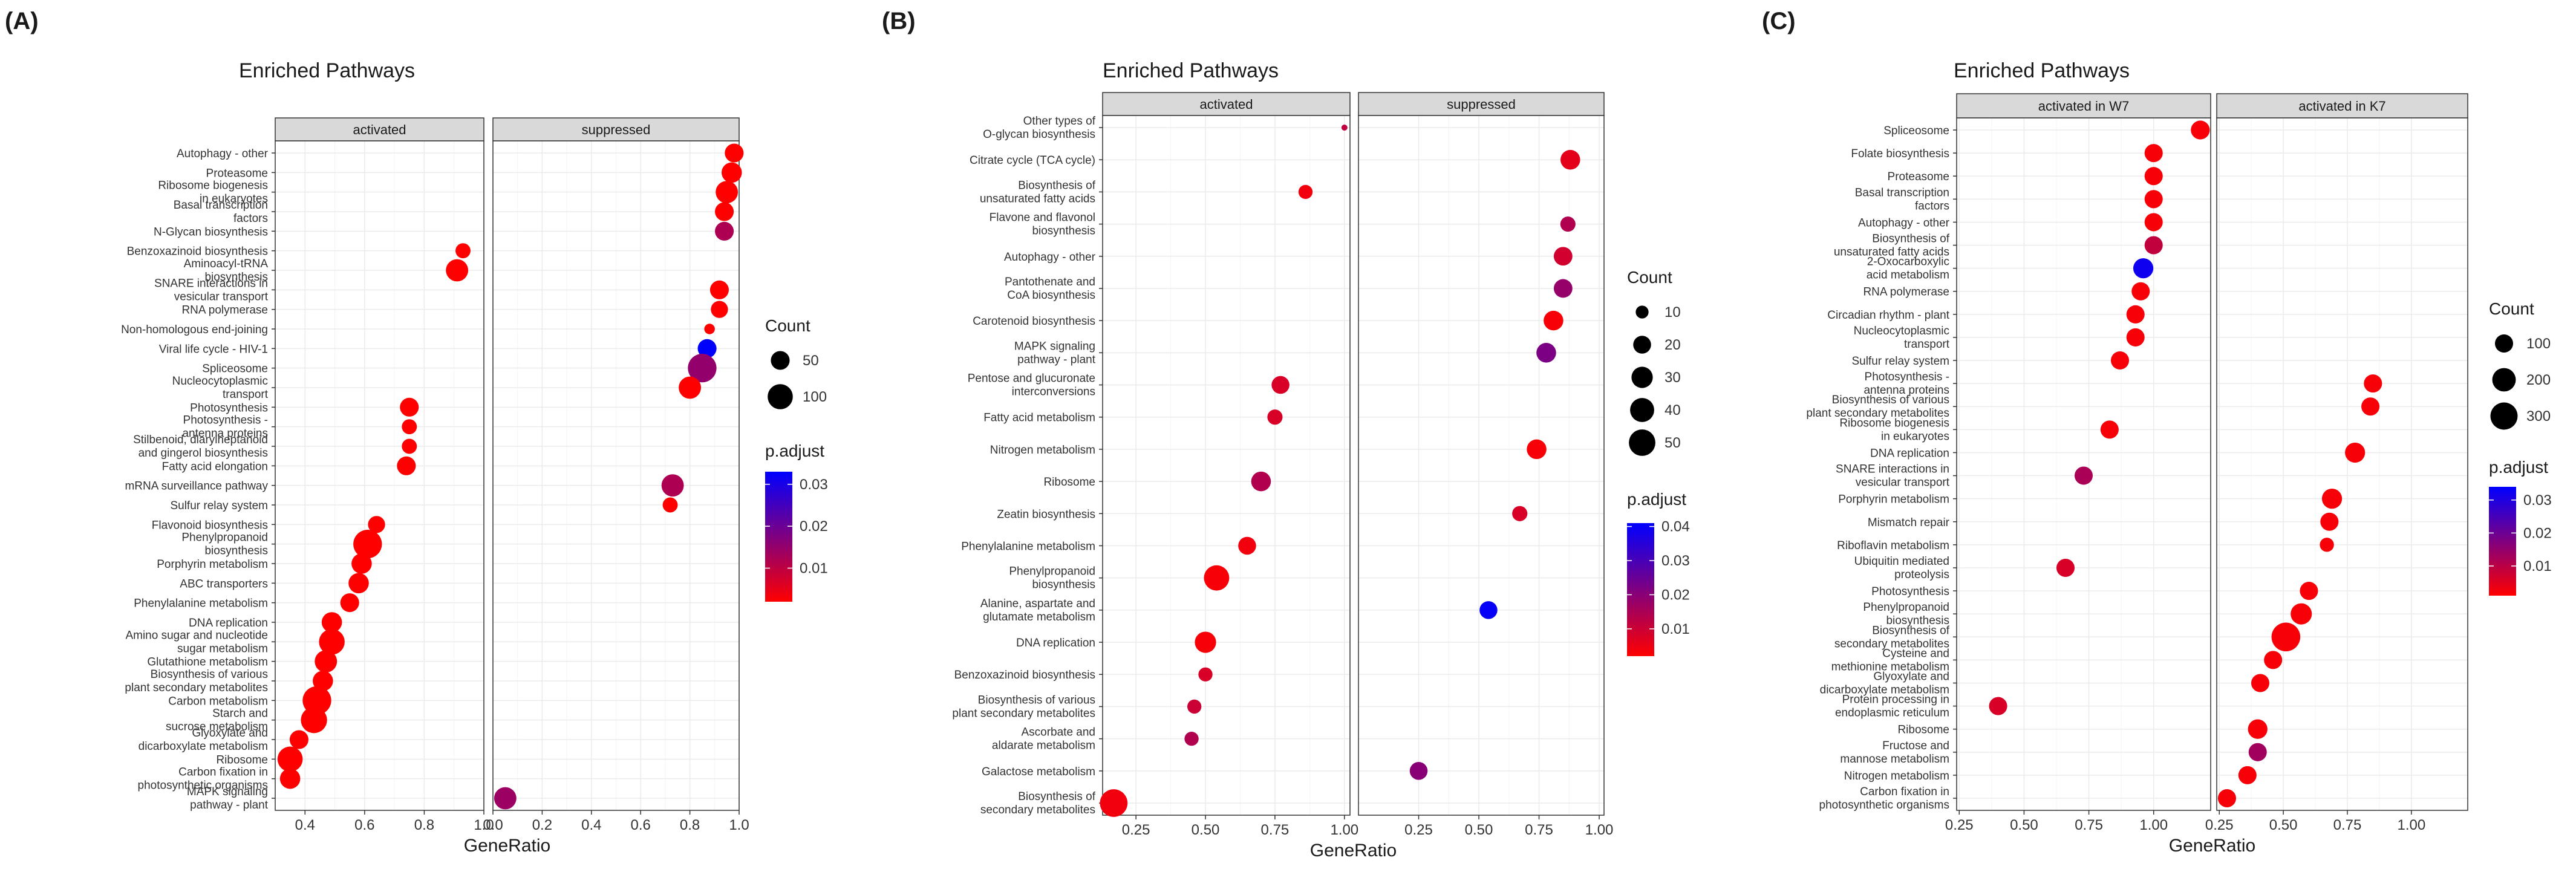  What do you see at coordinates (217, 727) in the screenshot?
I see `y-tick-label: sucrose metabolism` at bounding box center [217, 727].